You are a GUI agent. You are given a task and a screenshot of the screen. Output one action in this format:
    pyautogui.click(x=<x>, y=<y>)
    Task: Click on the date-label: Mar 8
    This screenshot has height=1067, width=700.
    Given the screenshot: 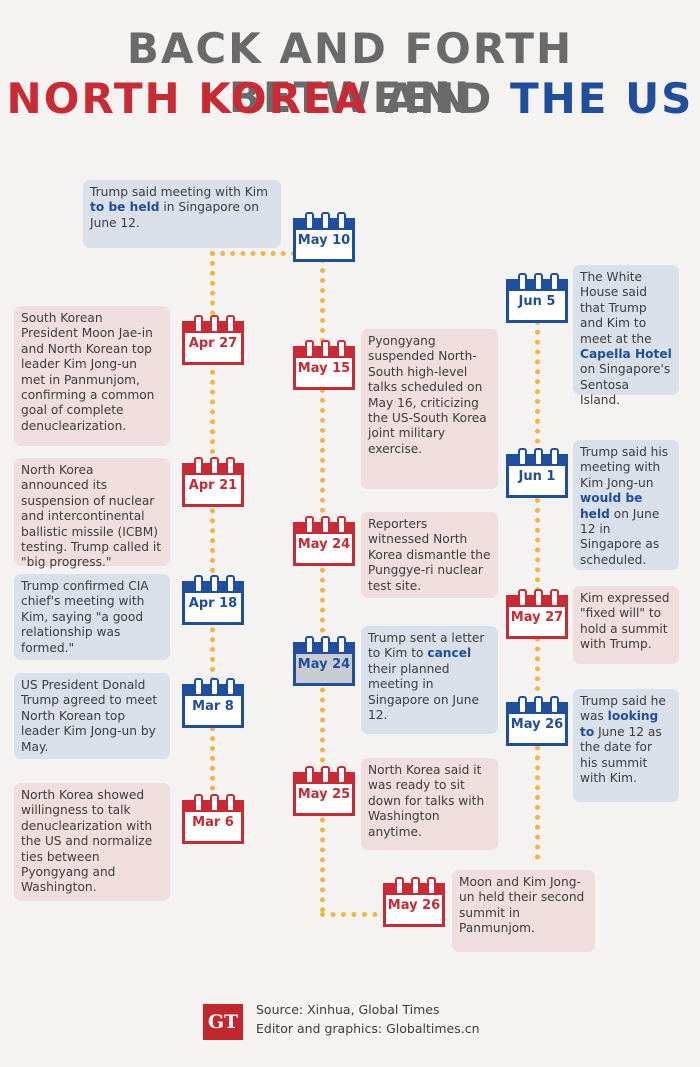 What is the action you would take?
    pyautogui.click(x=213, y=706)
    